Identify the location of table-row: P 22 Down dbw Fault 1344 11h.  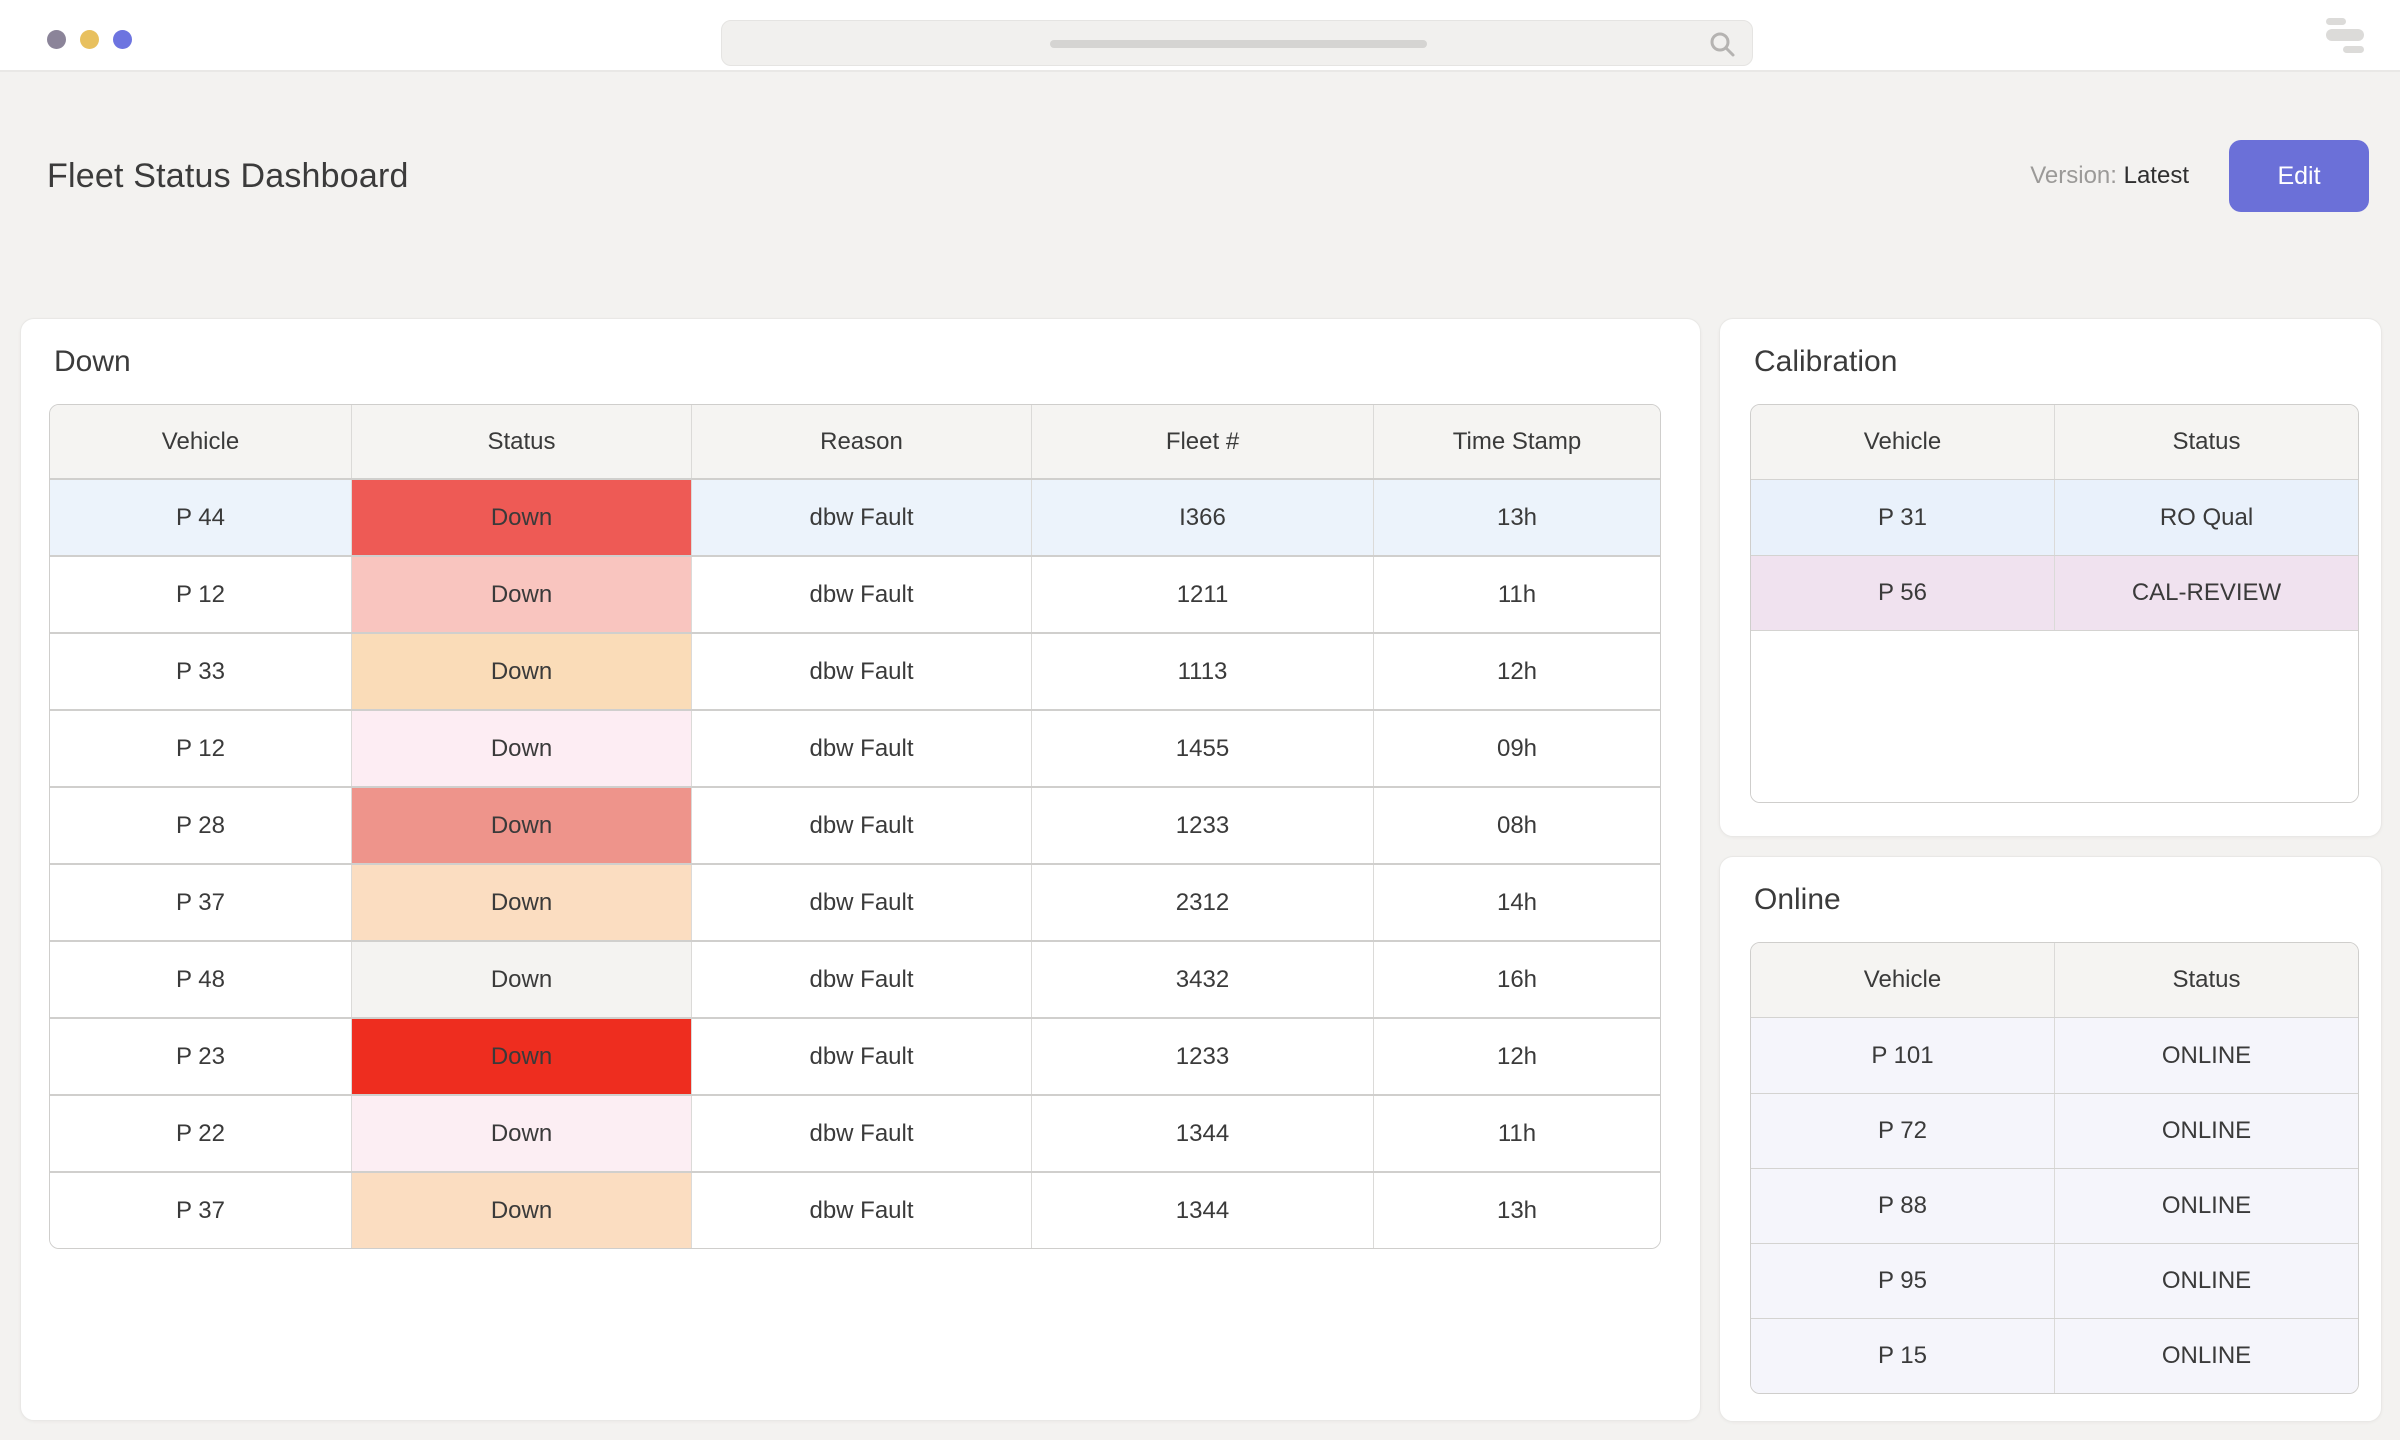
(855, 1132).